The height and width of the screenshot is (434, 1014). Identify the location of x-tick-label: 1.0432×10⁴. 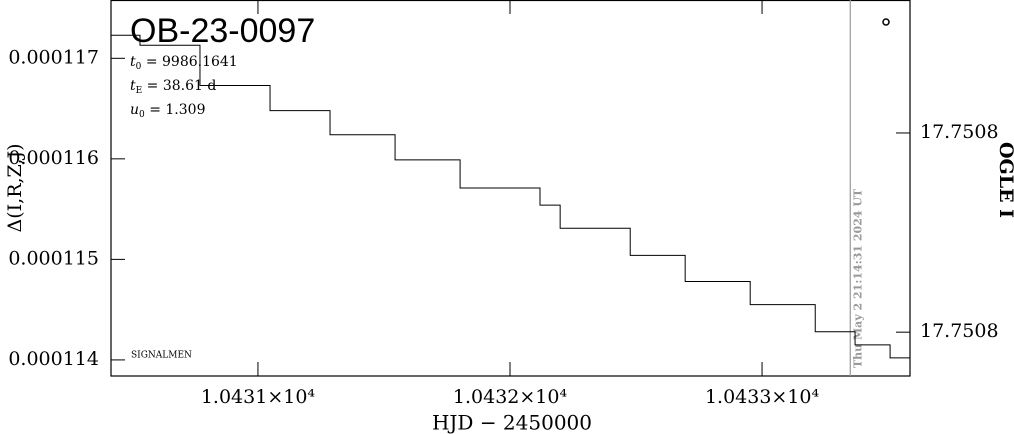
(510, 397).